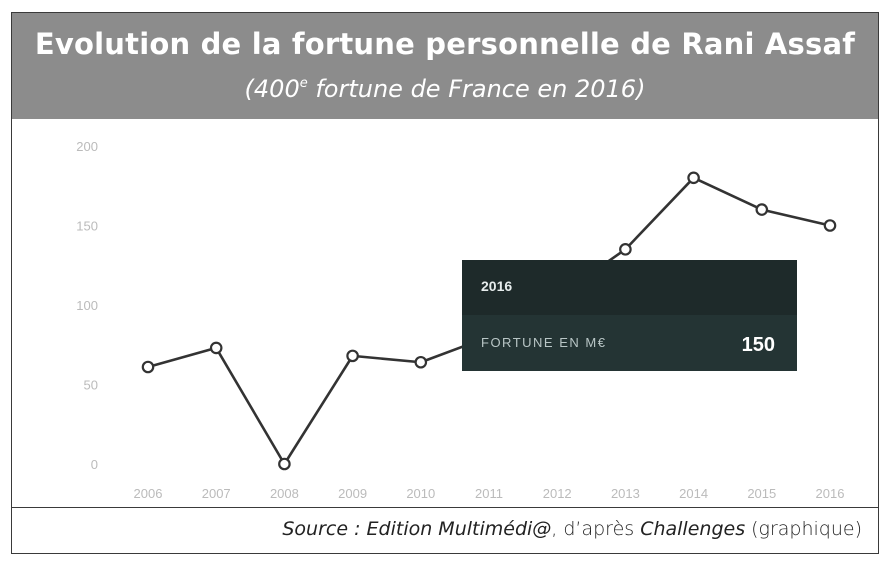  I want to click on tooltip-value: 150, so click(758, 345).